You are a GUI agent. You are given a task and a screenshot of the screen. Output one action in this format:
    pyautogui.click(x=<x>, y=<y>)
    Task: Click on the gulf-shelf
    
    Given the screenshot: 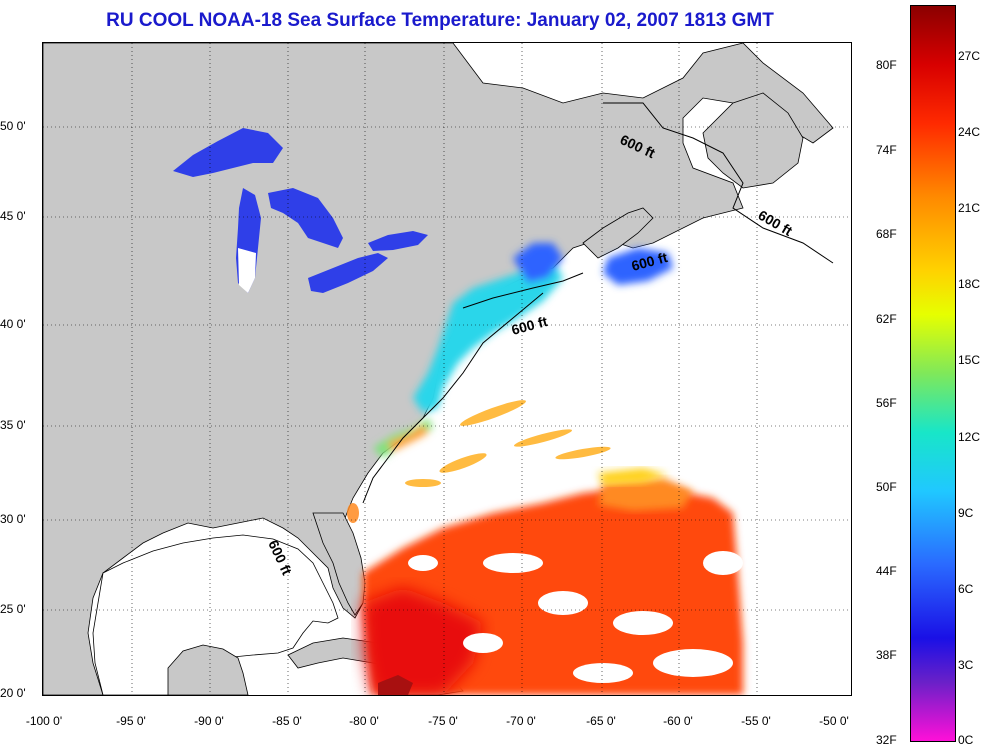 What is the action you would take?
    pyautogui.click(x=215, y=614)
    